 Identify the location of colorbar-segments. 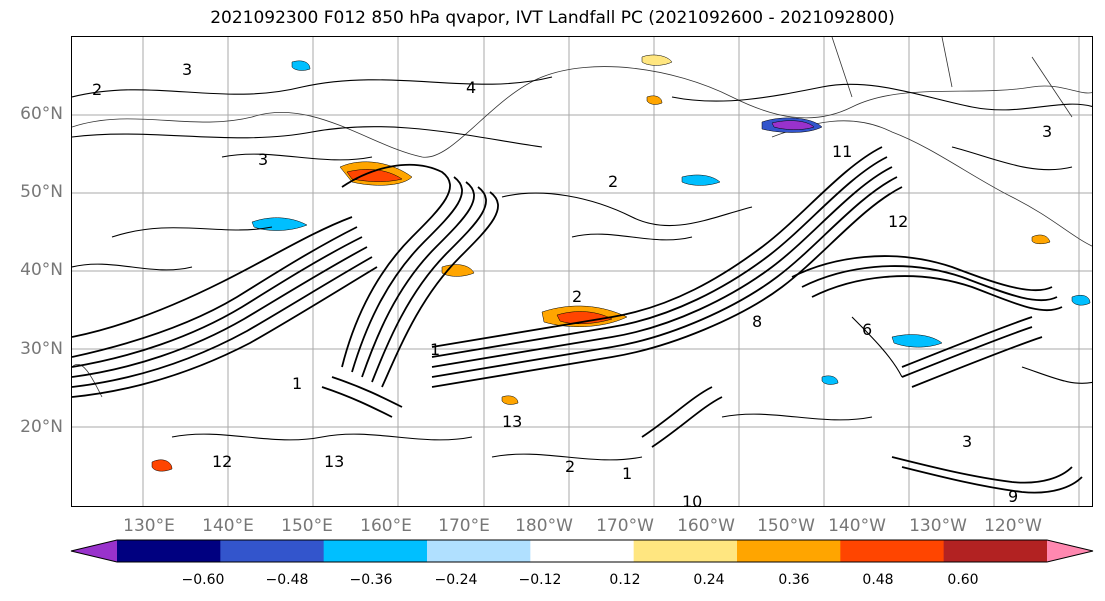
(582, 551).